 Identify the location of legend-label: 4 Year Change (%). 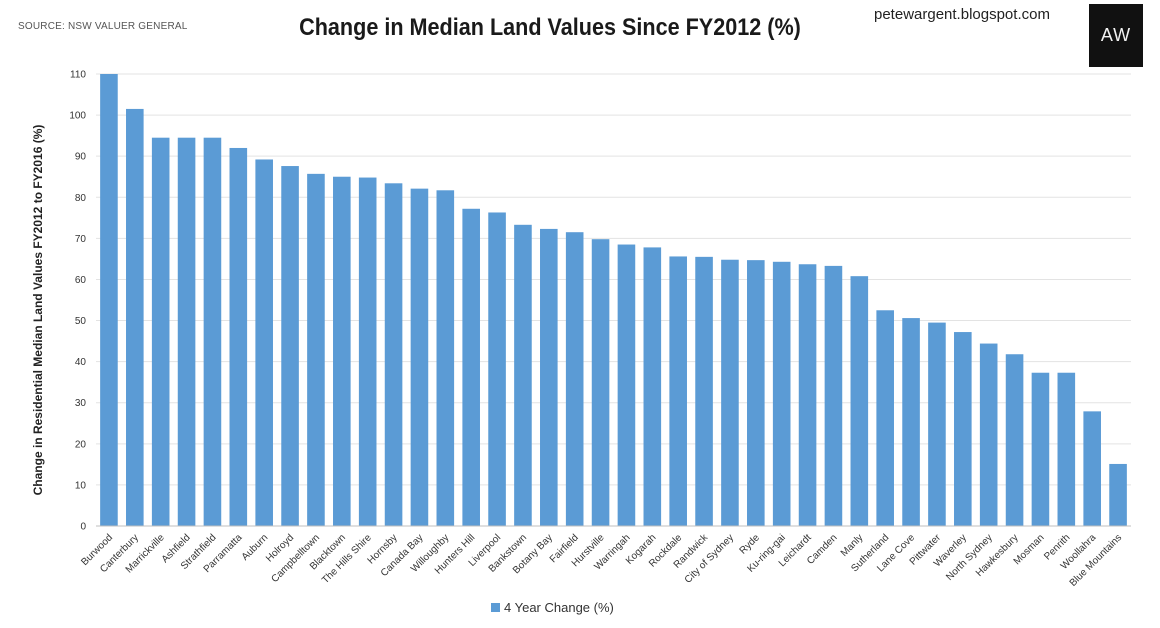
(559, 607).